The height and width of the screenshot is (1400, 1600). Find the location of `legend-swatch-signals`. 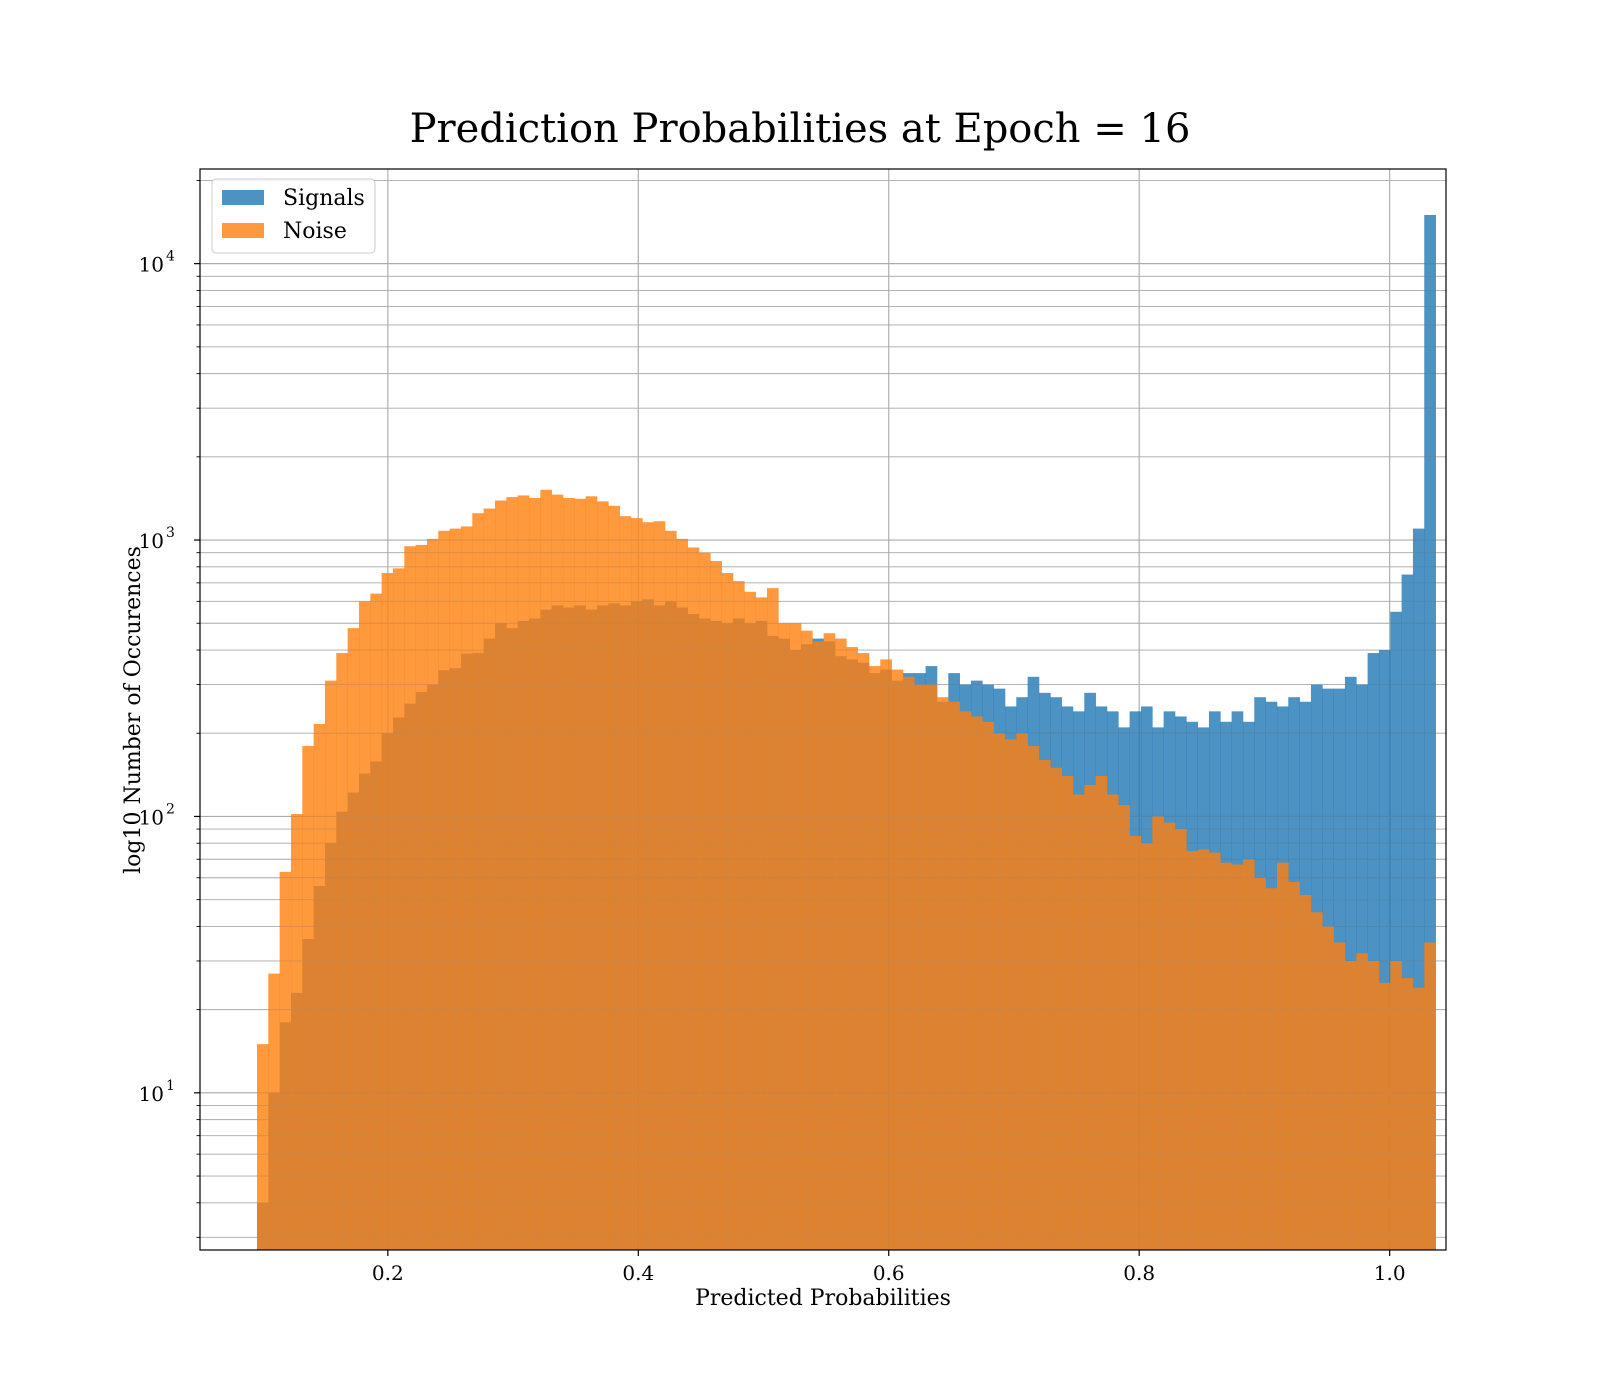

legend-swatch-signals is located at coordinates (243, 197).